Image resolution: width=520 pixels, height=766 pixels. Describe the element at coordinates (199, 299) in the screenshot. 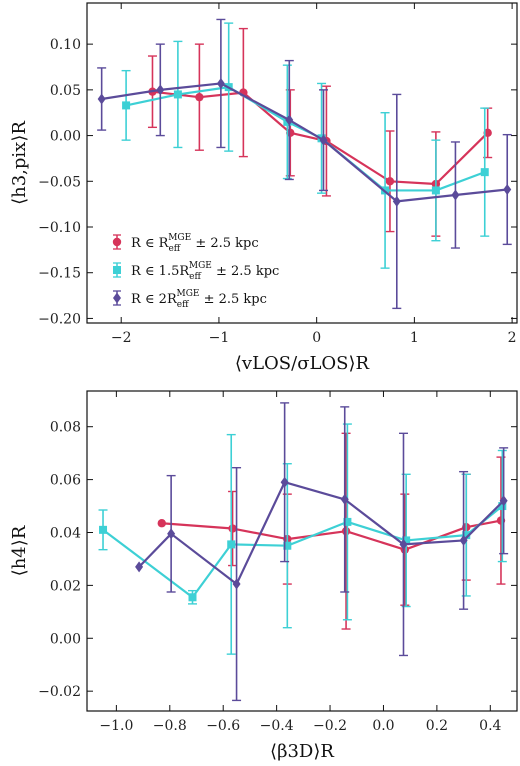

I see `legend-label: R ∈ 2ReffMGE ± 2.5 kpc` at that location.